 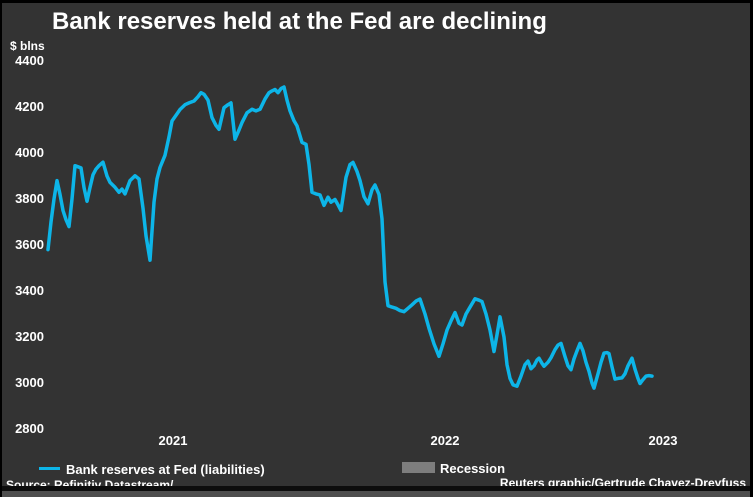 I want to click on y-axis-unit-label: $ blns, so click(x=27, y=46).